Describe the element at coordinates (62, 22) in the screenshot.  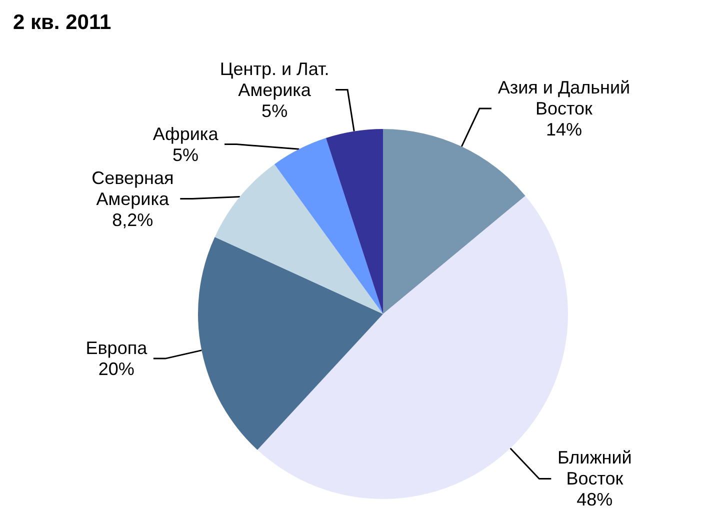
I see `chart-title: 2 кв. 2011` at that location.